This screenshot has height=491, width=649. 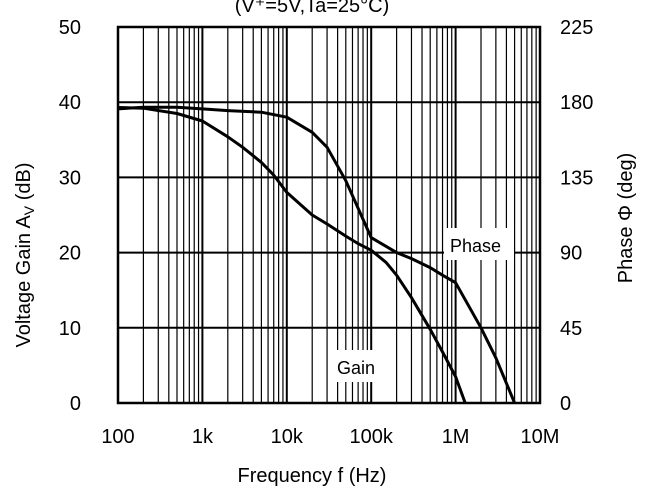 What do you see at coordinates (576, 216) in the screenshot?
I see `y-right-tick-labels: 0 45 90 135 180 225` at bounding box center [576, 216].